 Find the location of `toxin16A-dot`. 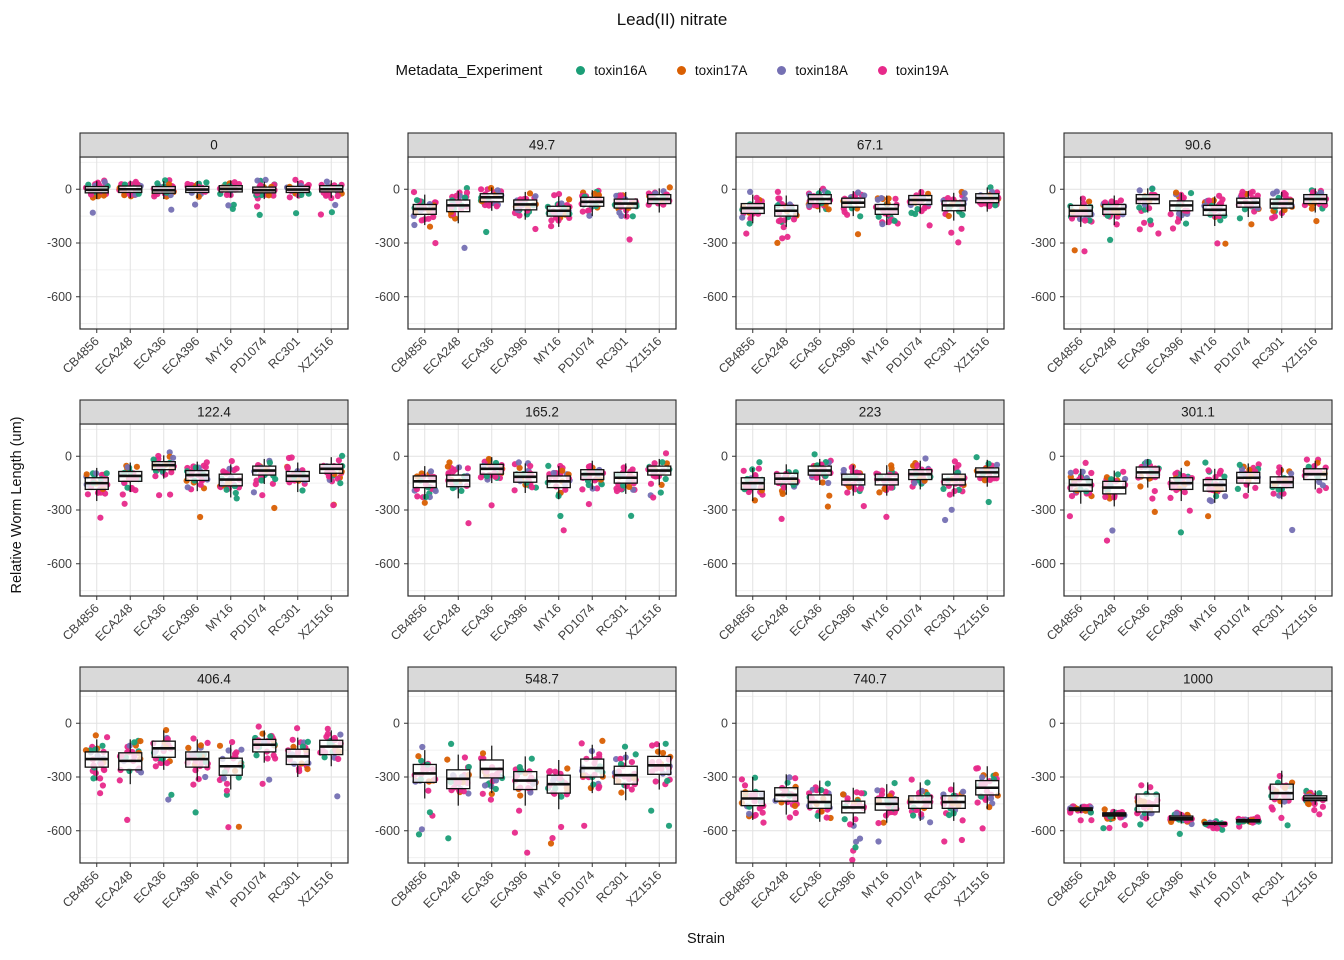

toxin16A-dot is located at coordinates (581, 70).